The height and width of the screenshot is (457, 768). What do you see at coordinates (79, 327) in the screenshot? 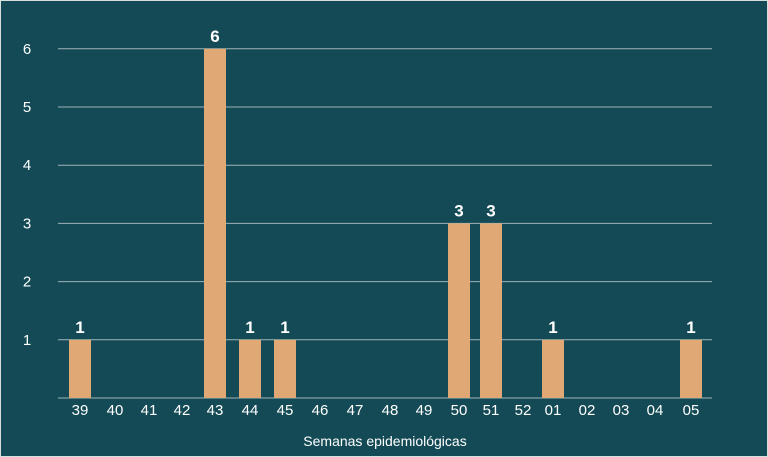
I see `data-label-39: 1` at bounding box center [79, 327].